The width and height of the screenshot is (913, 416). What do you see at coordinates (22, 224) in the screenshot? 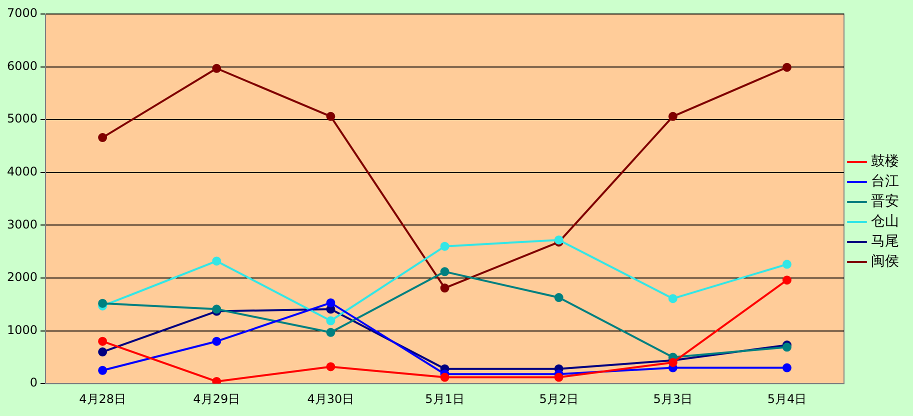
I see `y-tick-label: 3000` at bounding box center [22, 224].